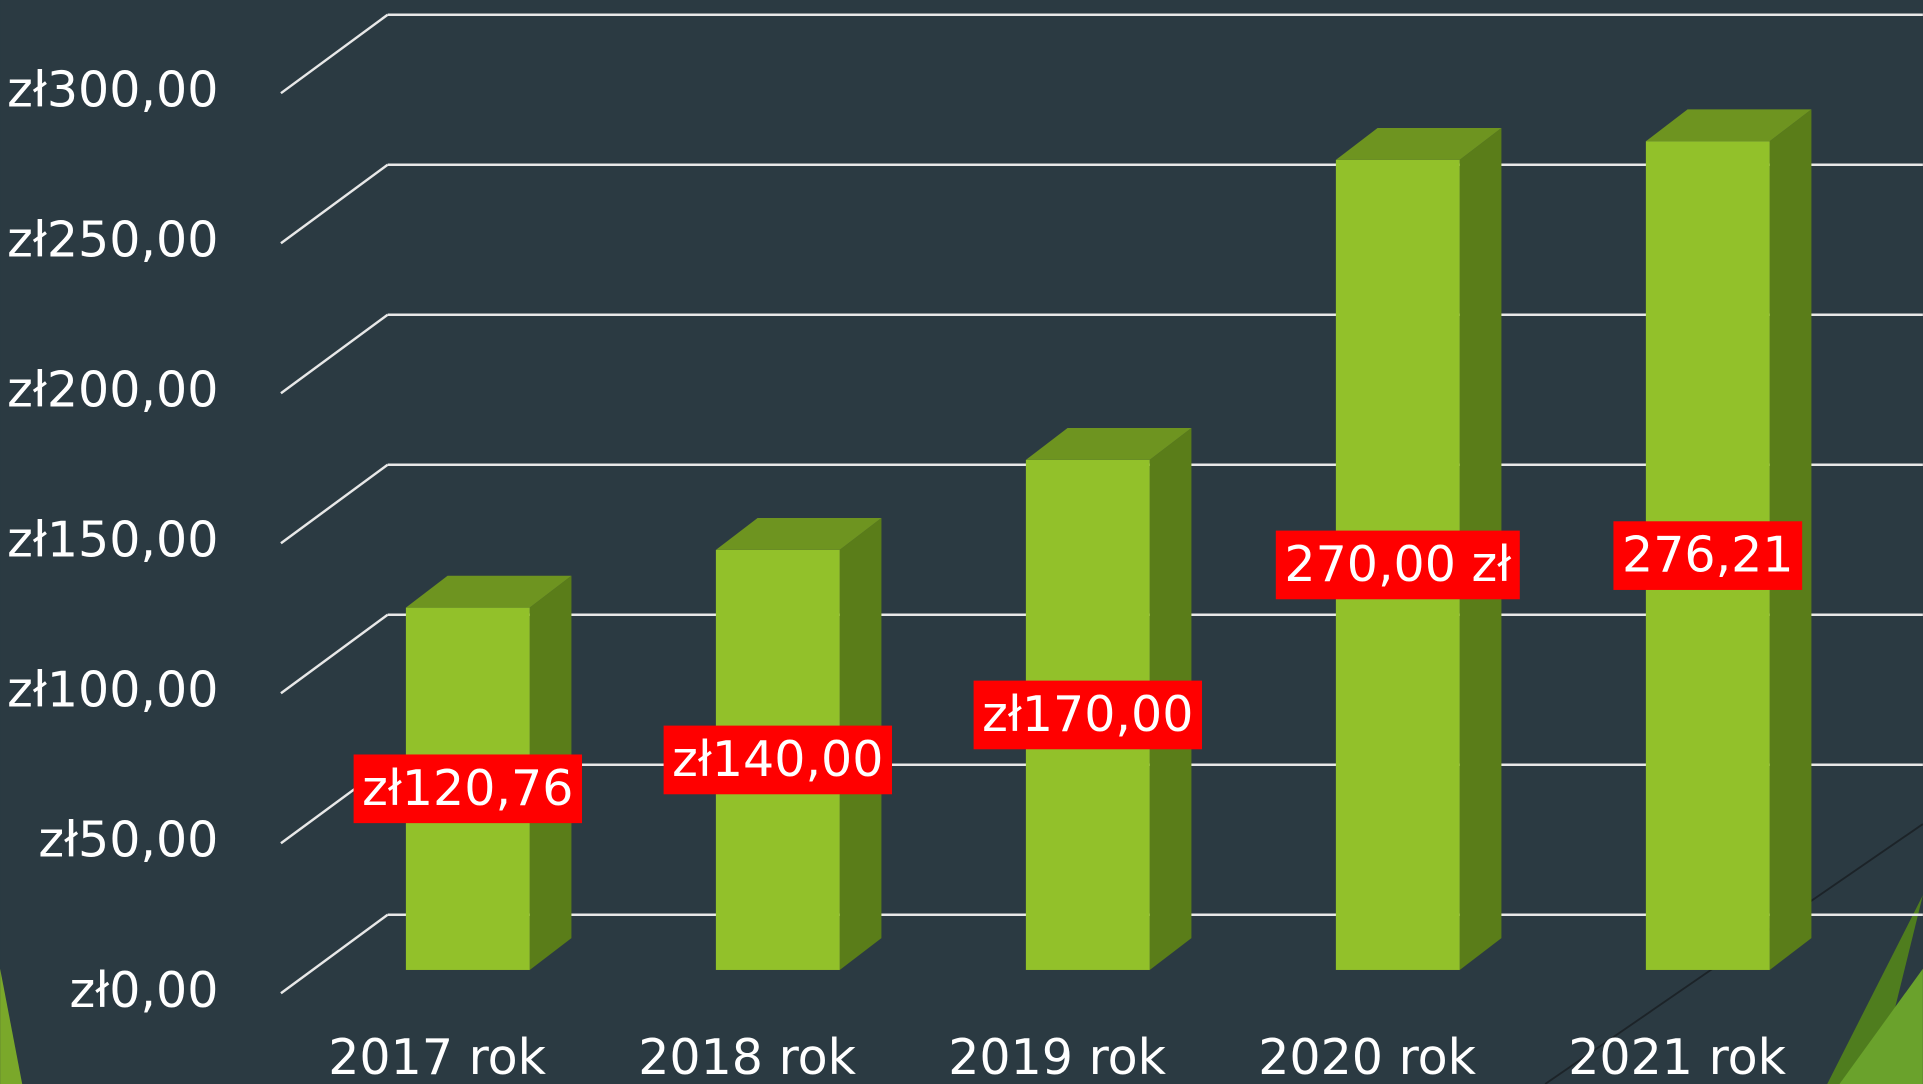  What do you see at coordinates (112, 390) in the screenshot?
I see `y-tick-label: zł200,00` at bounding box center [112, 390].